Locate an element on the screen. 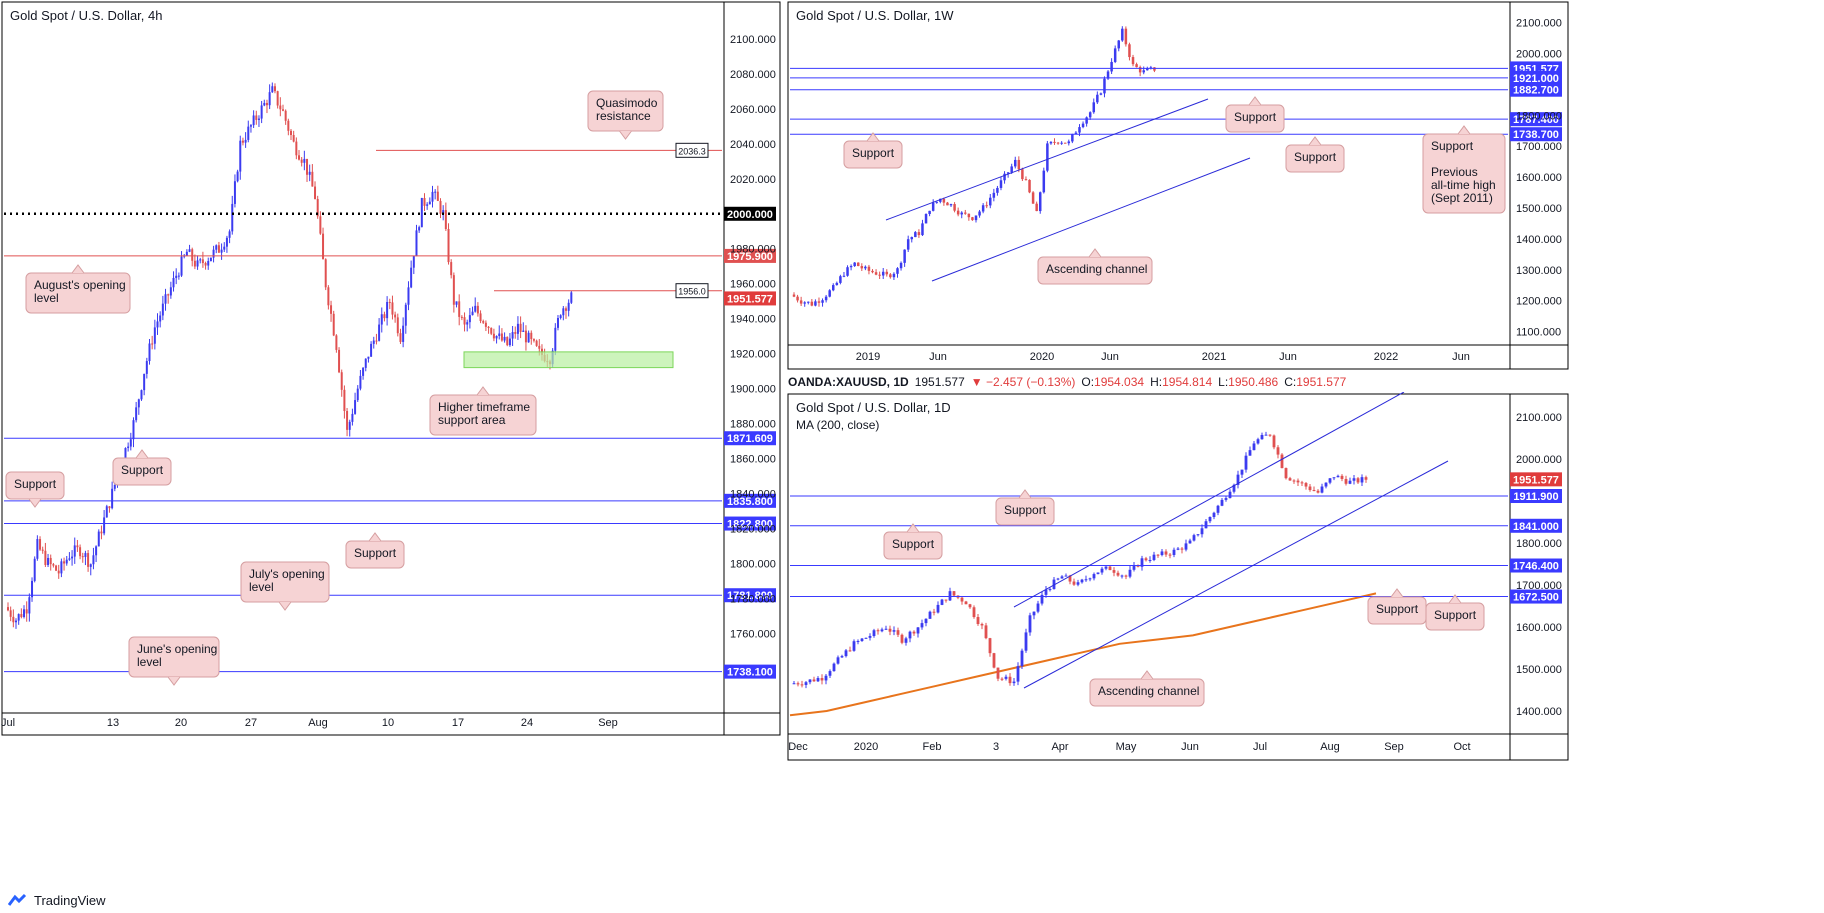 Image resolution: width=1824 pixels, height=913 pixels. level-label: 2000.000 is located at coordinates (750, 215).